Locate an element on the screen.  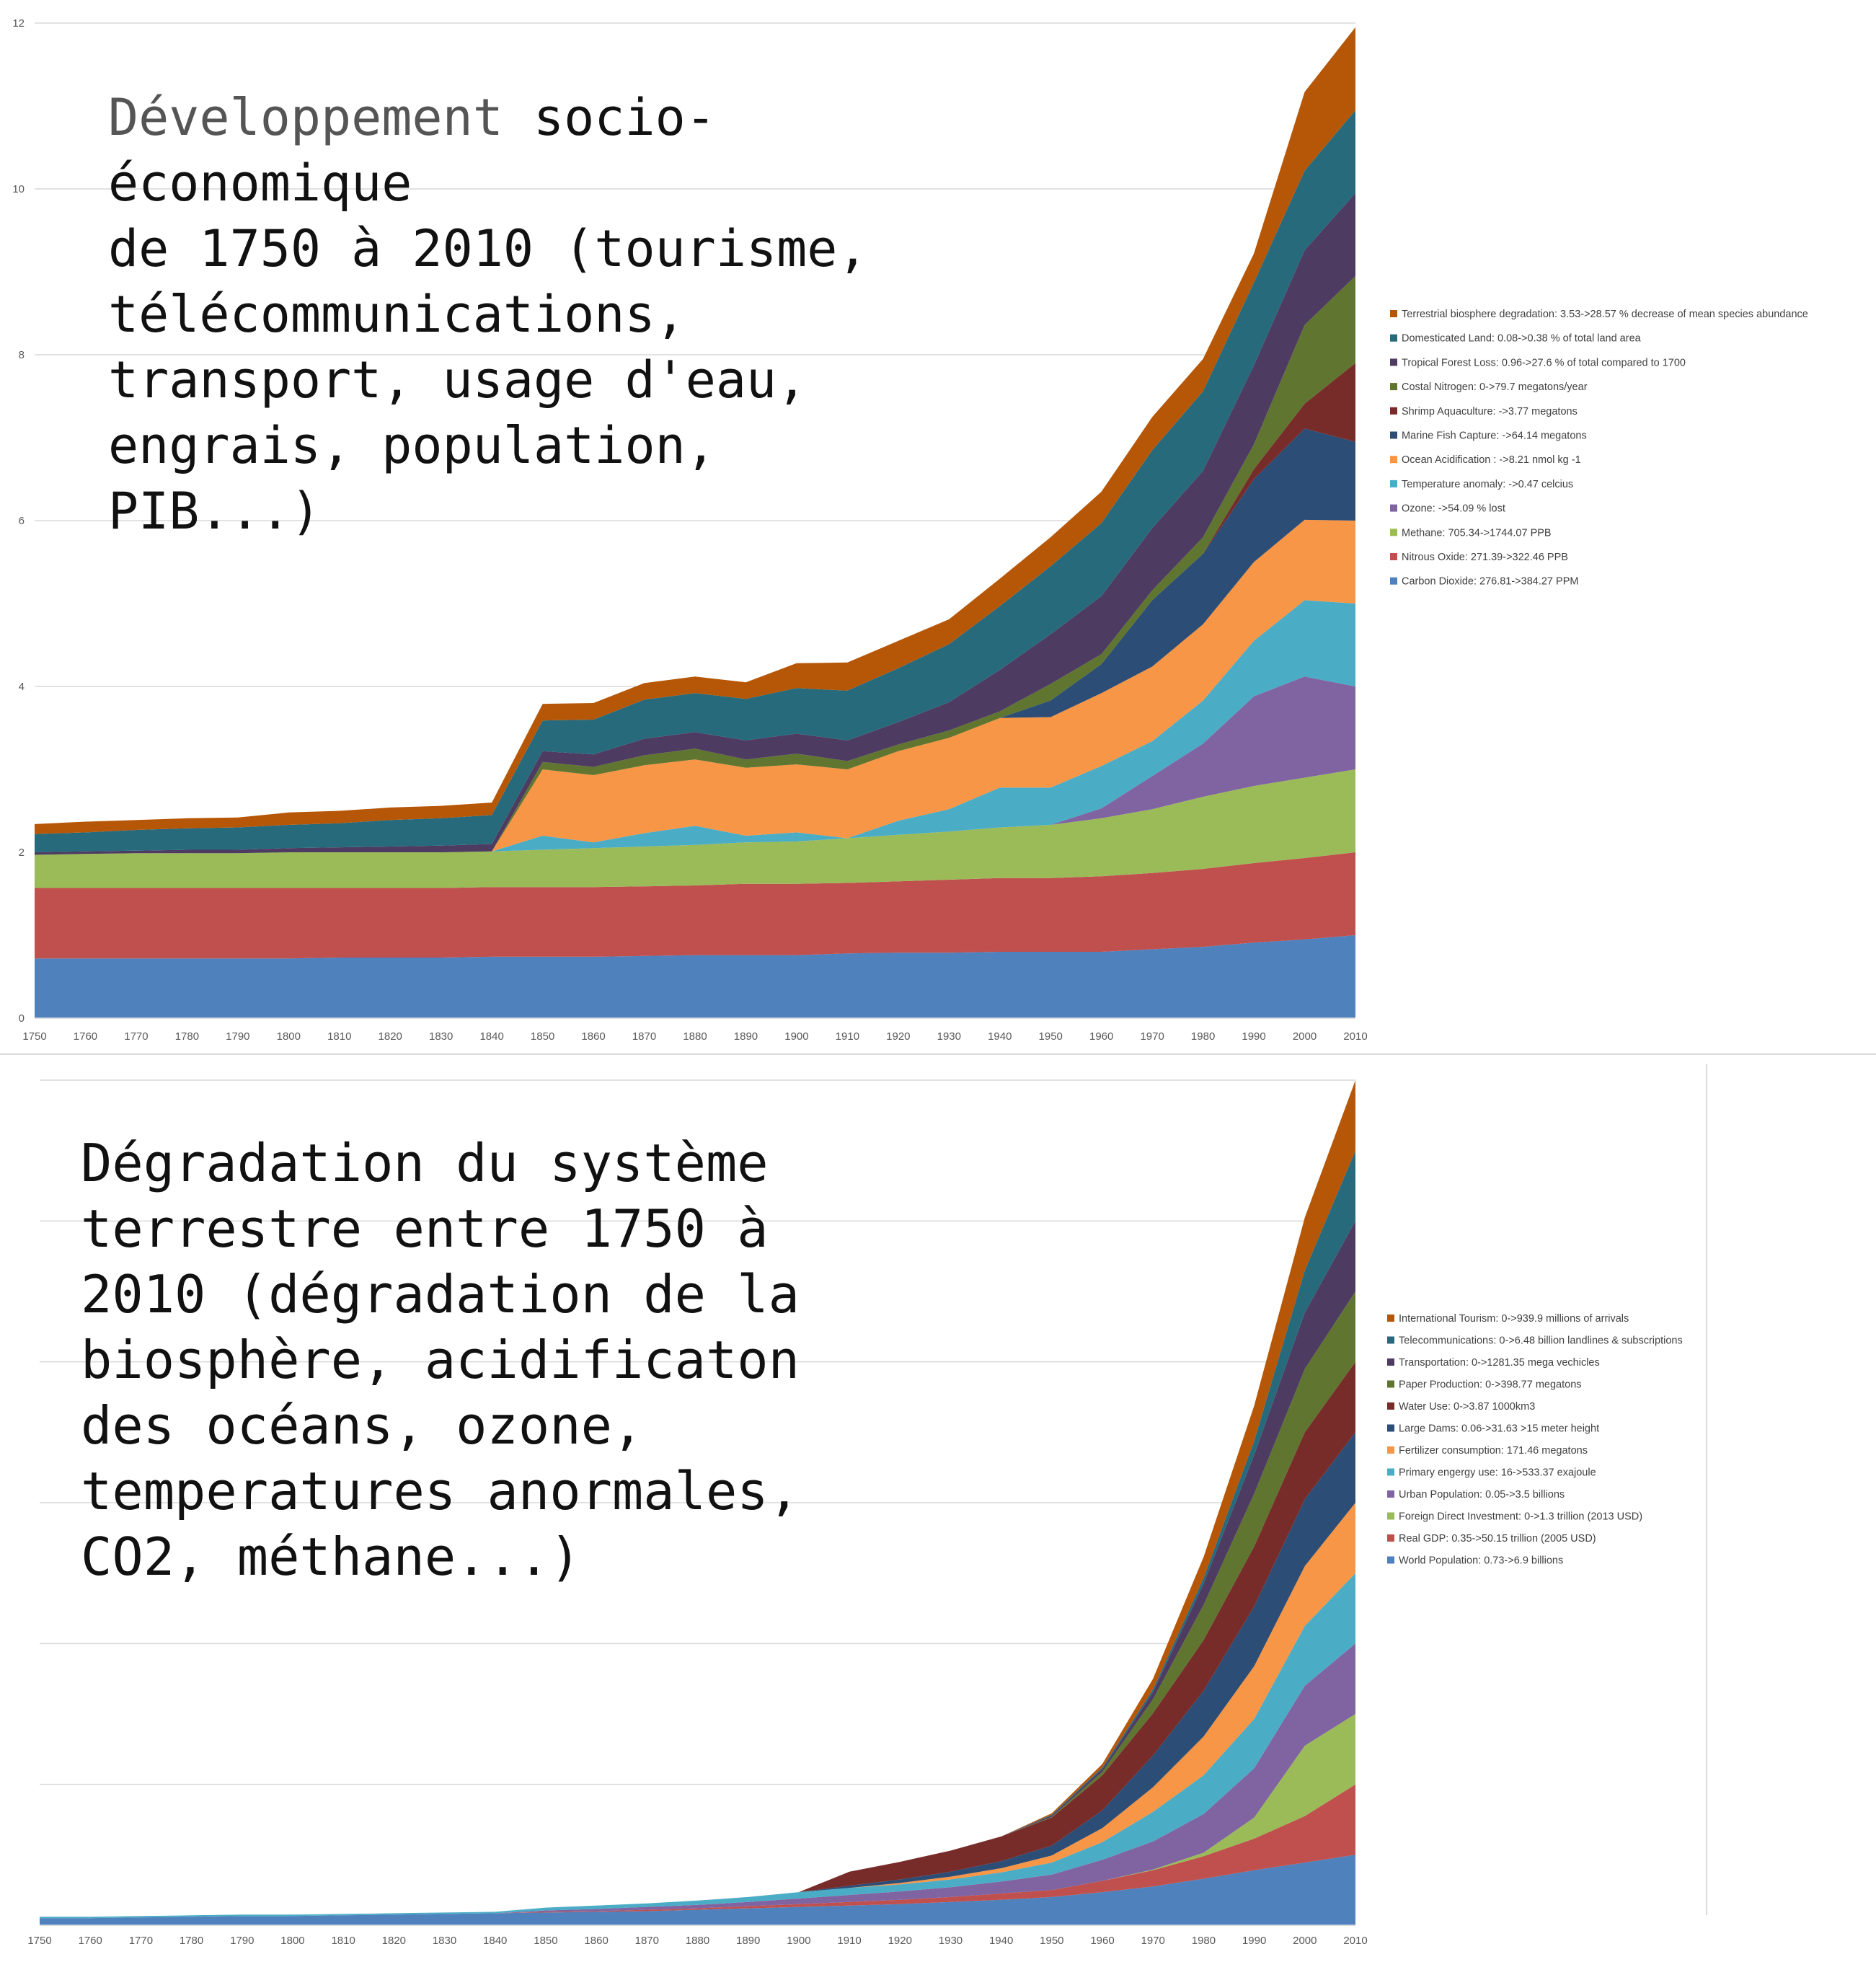
x-tick-label: 1900 is located at coordinates (798, 1941).